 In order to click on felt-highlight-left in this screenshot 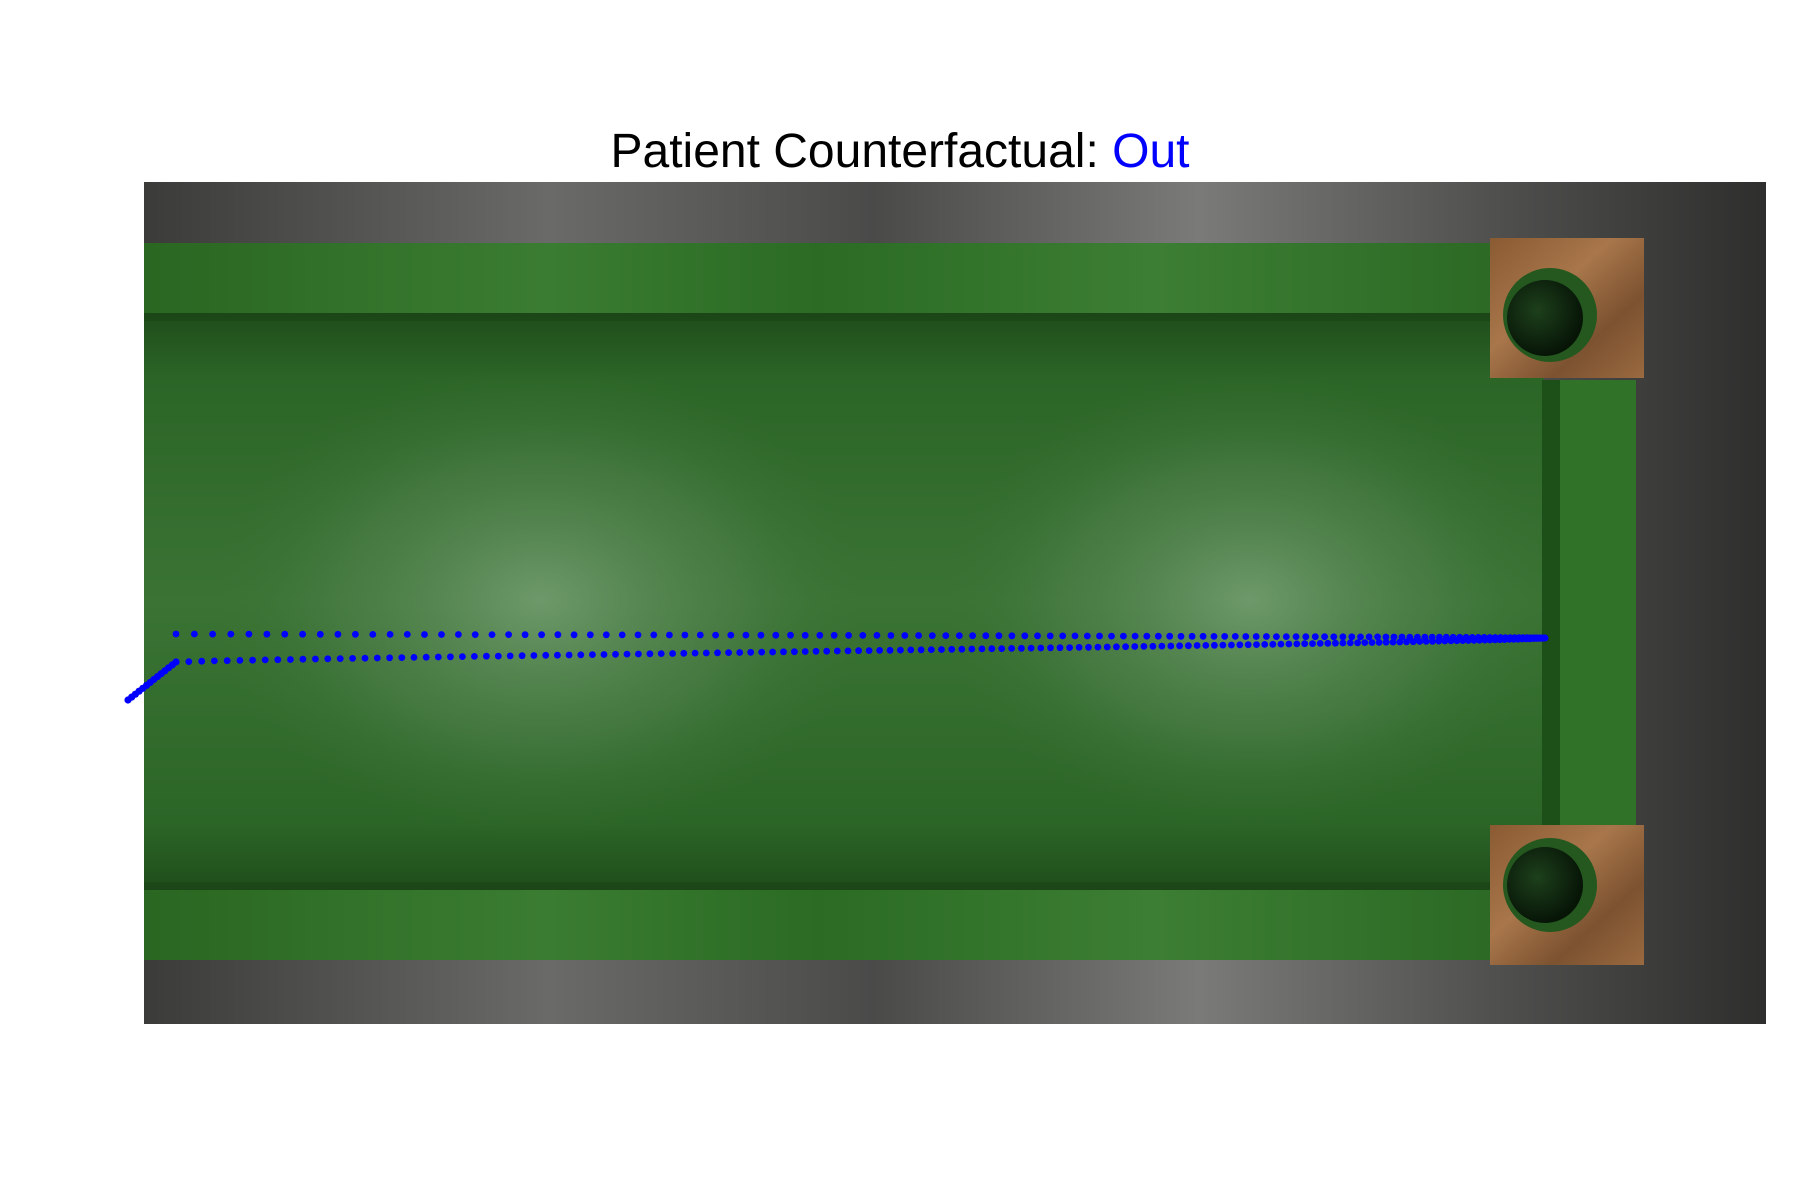, I will do `click(540, 600)`.